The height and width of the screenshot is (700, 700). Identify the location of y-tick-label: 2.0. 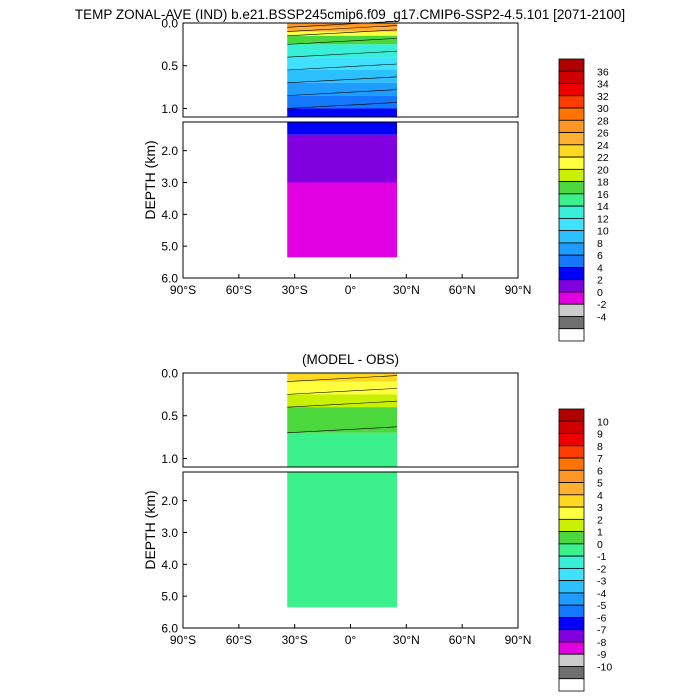
(169, 501).